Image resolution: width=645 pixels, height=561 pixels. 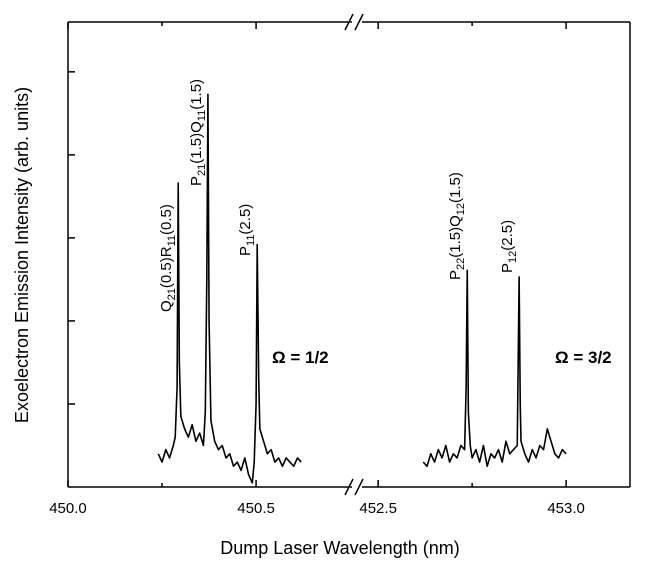 What do you see at coordinates (166, 267) in the screenshot?
I see `label-part: (0.5)R` at bounding box center [166, 267].